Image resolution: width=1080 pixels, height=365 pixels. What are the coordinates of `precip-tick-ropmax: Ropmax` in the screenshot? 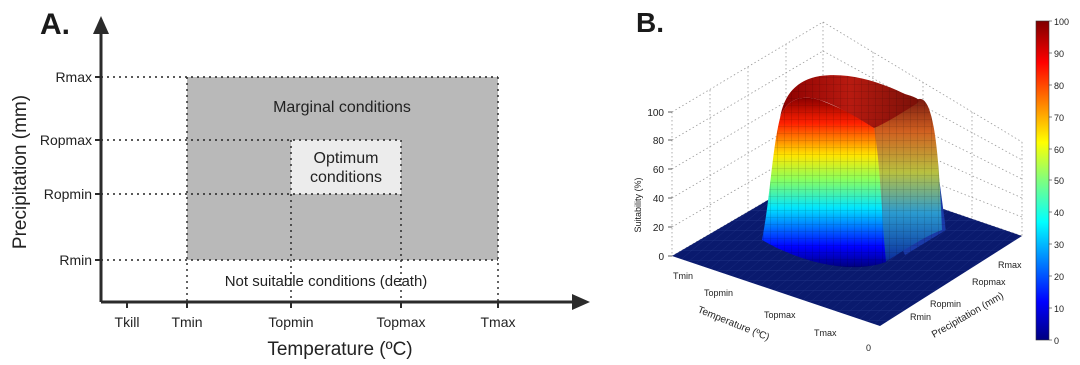 It's located at (989, 282).